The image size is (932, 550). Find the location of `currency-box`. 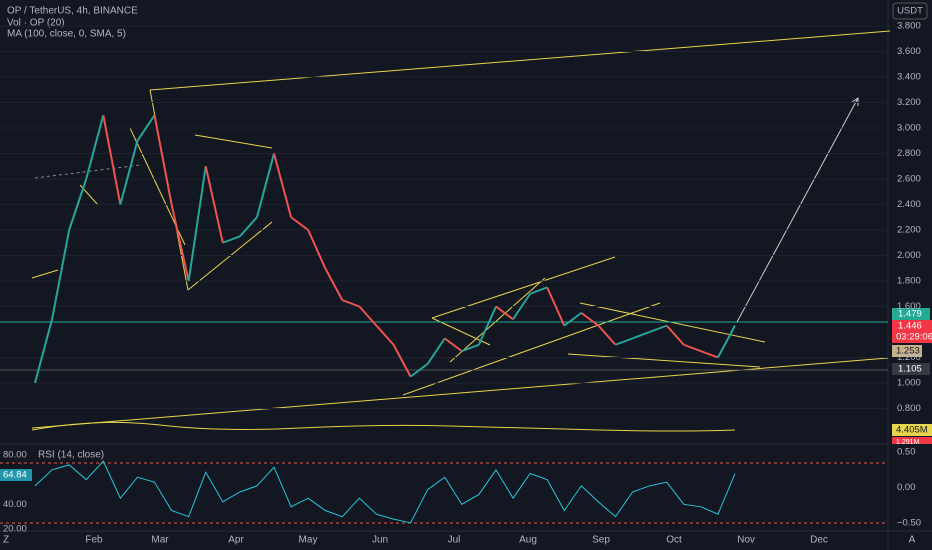

currency-box is located at coordinates (910, 11).